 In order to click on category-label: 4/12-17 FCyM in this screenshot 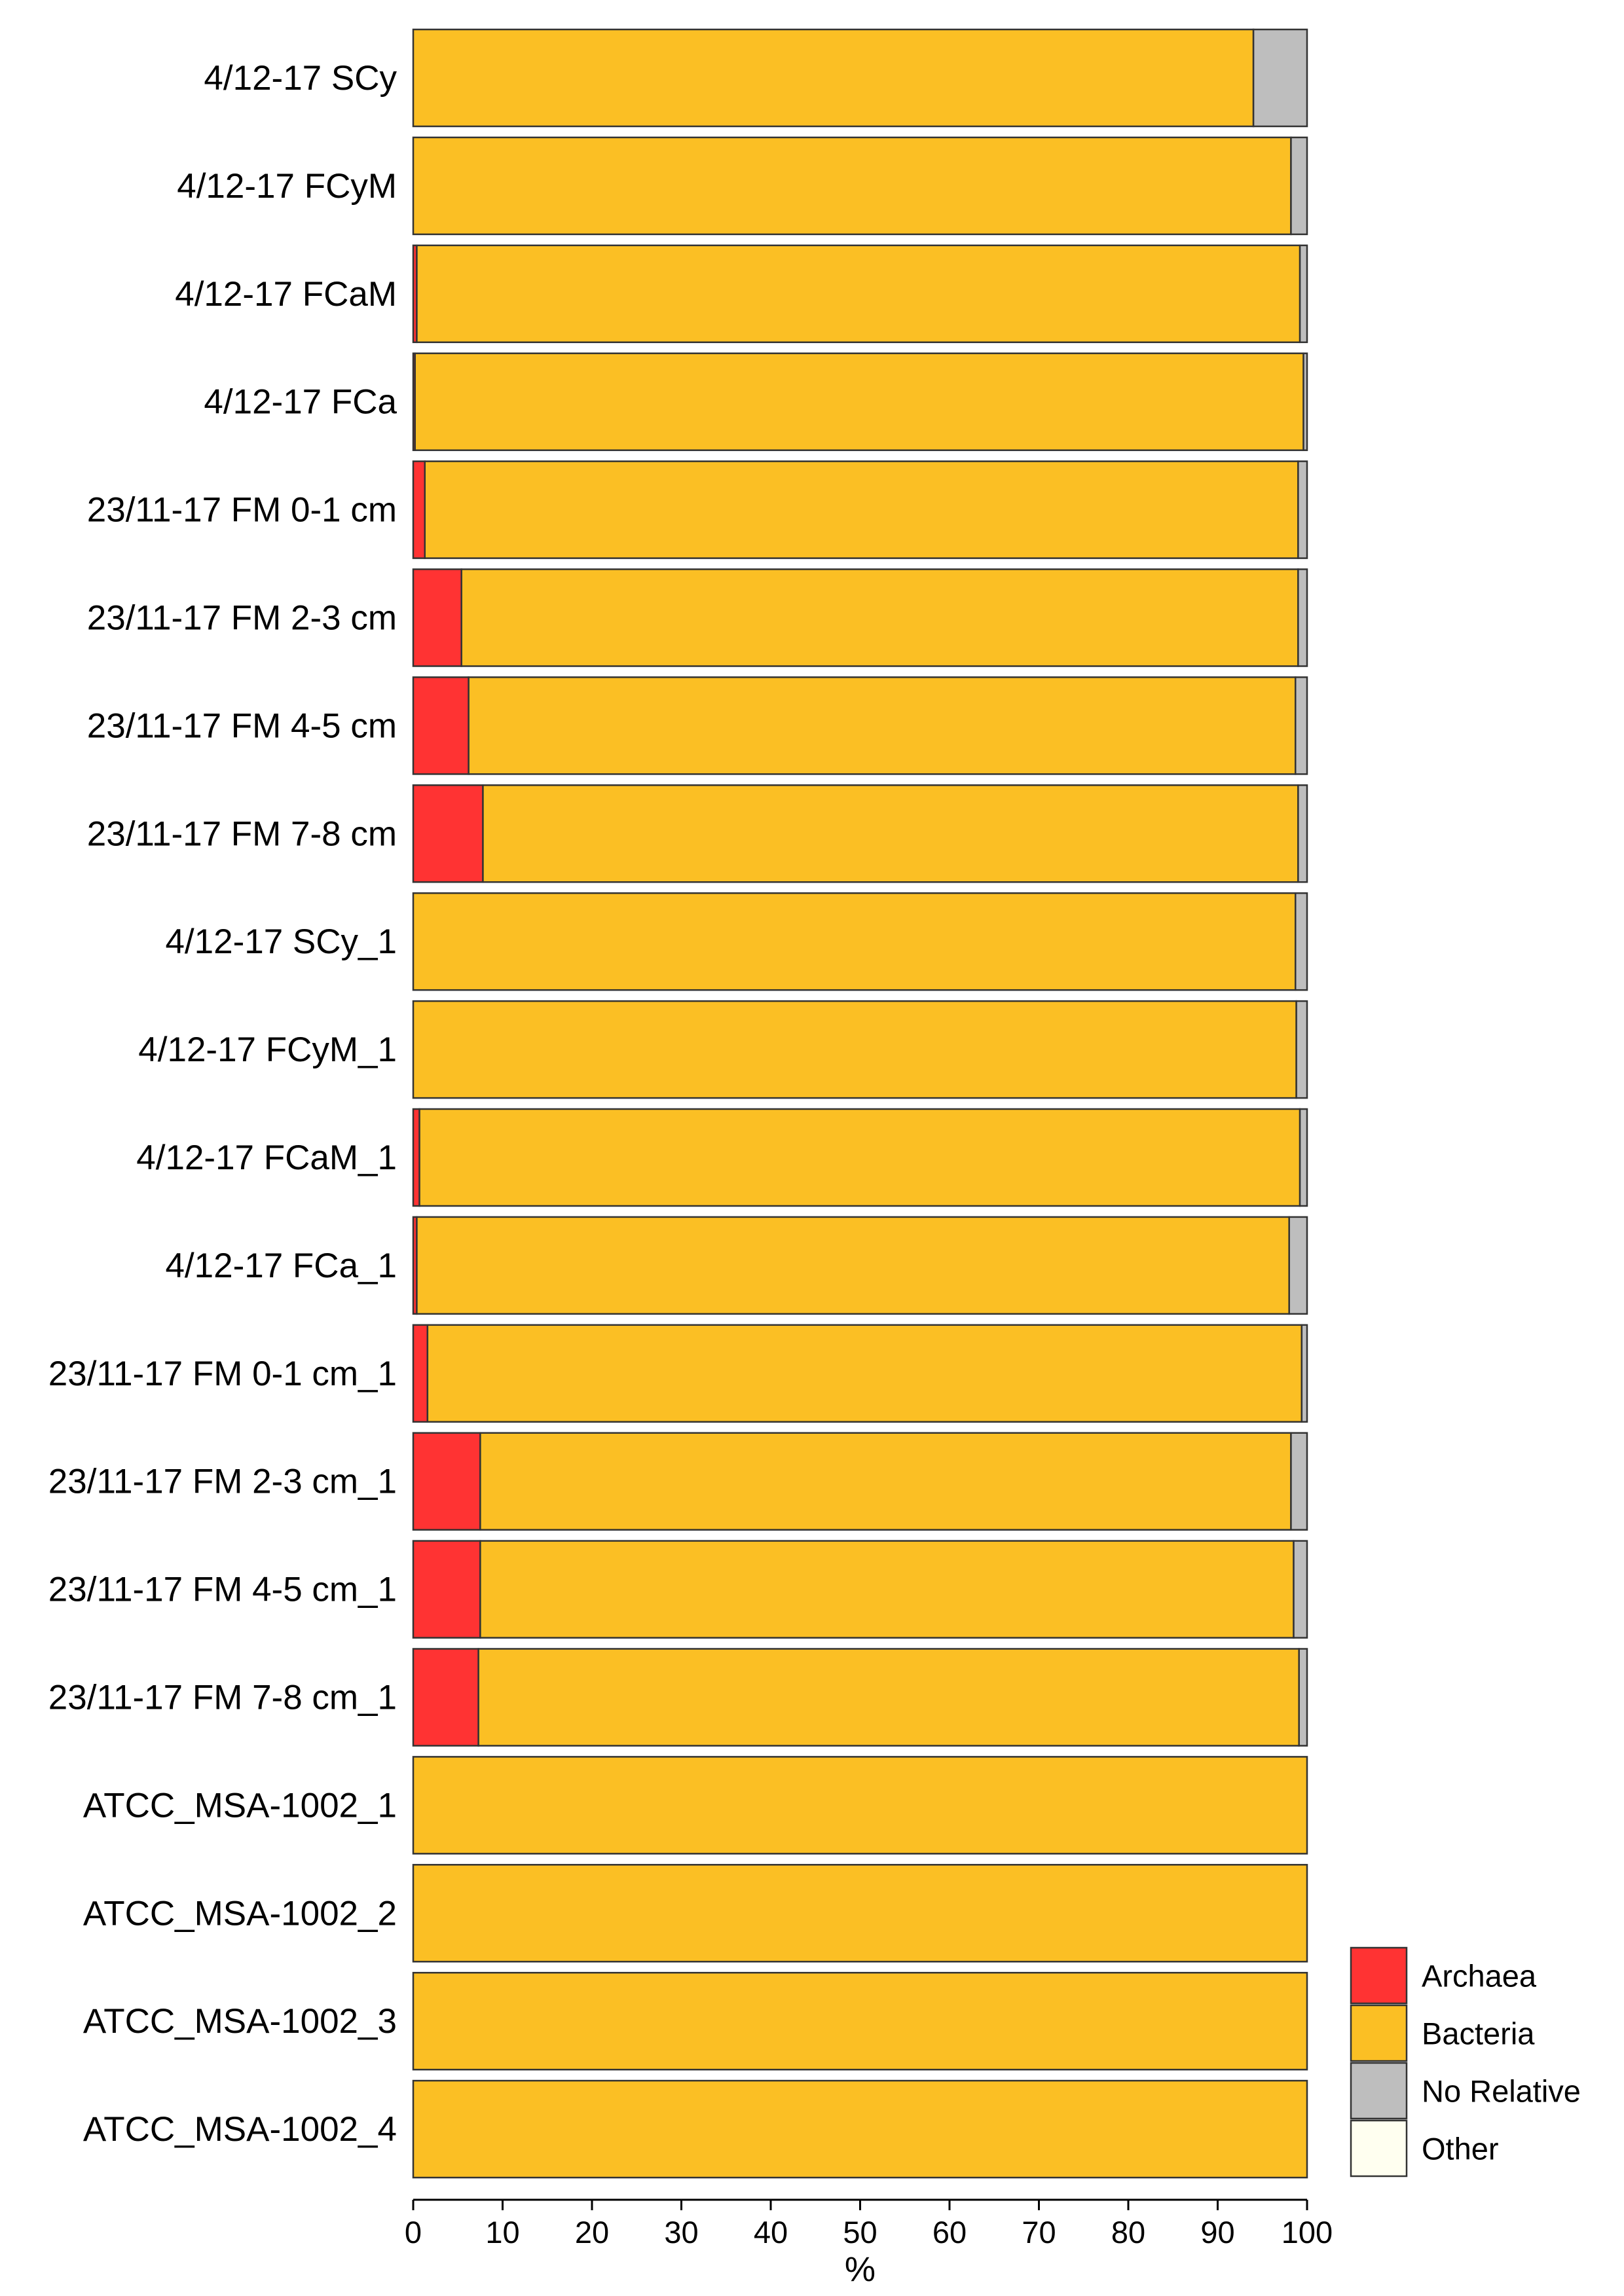, I will do `click(287, 186)`.